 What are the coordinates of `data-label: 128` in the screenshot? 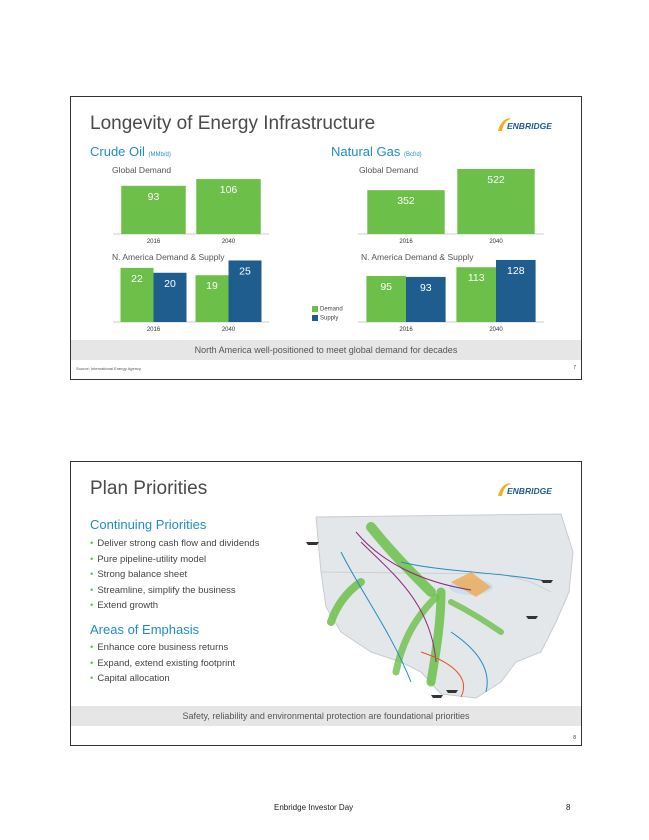 It's located at (516, 271).